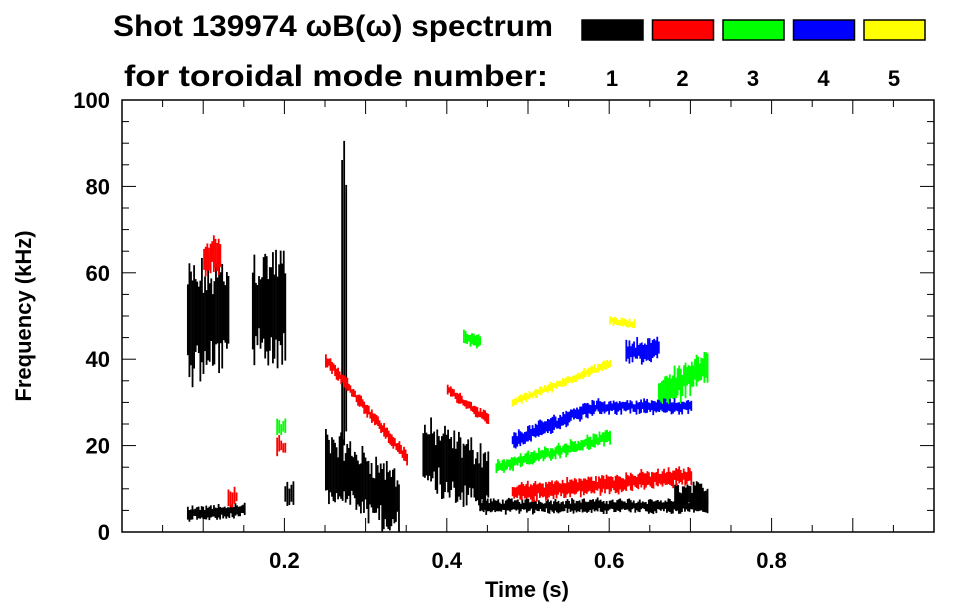  What do you see at coordinates (753, 55) in the screenshot?
I see `legend: 1 2 3 4 5` at bounding box center [753, 55].